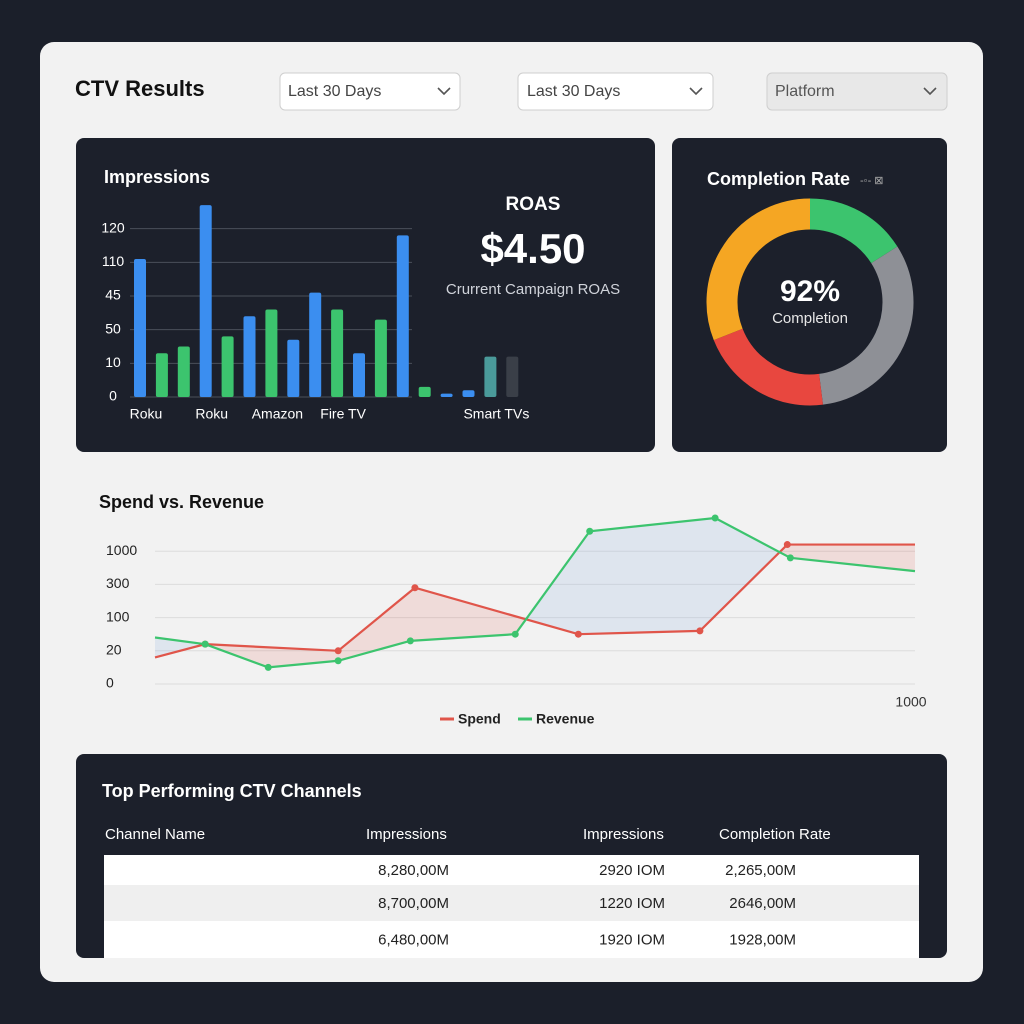 The width and height of the screenshot is (1024, 1024). I want to click on kpi-value: $4.50, so click(532, 248).